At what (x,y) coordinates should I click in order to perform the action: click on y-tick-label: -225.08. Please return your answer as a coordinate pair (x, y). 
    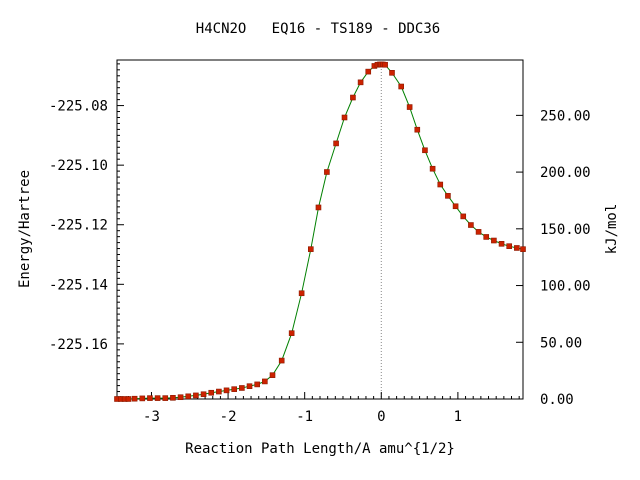
    Looking at the image, I should click on (78, 107).